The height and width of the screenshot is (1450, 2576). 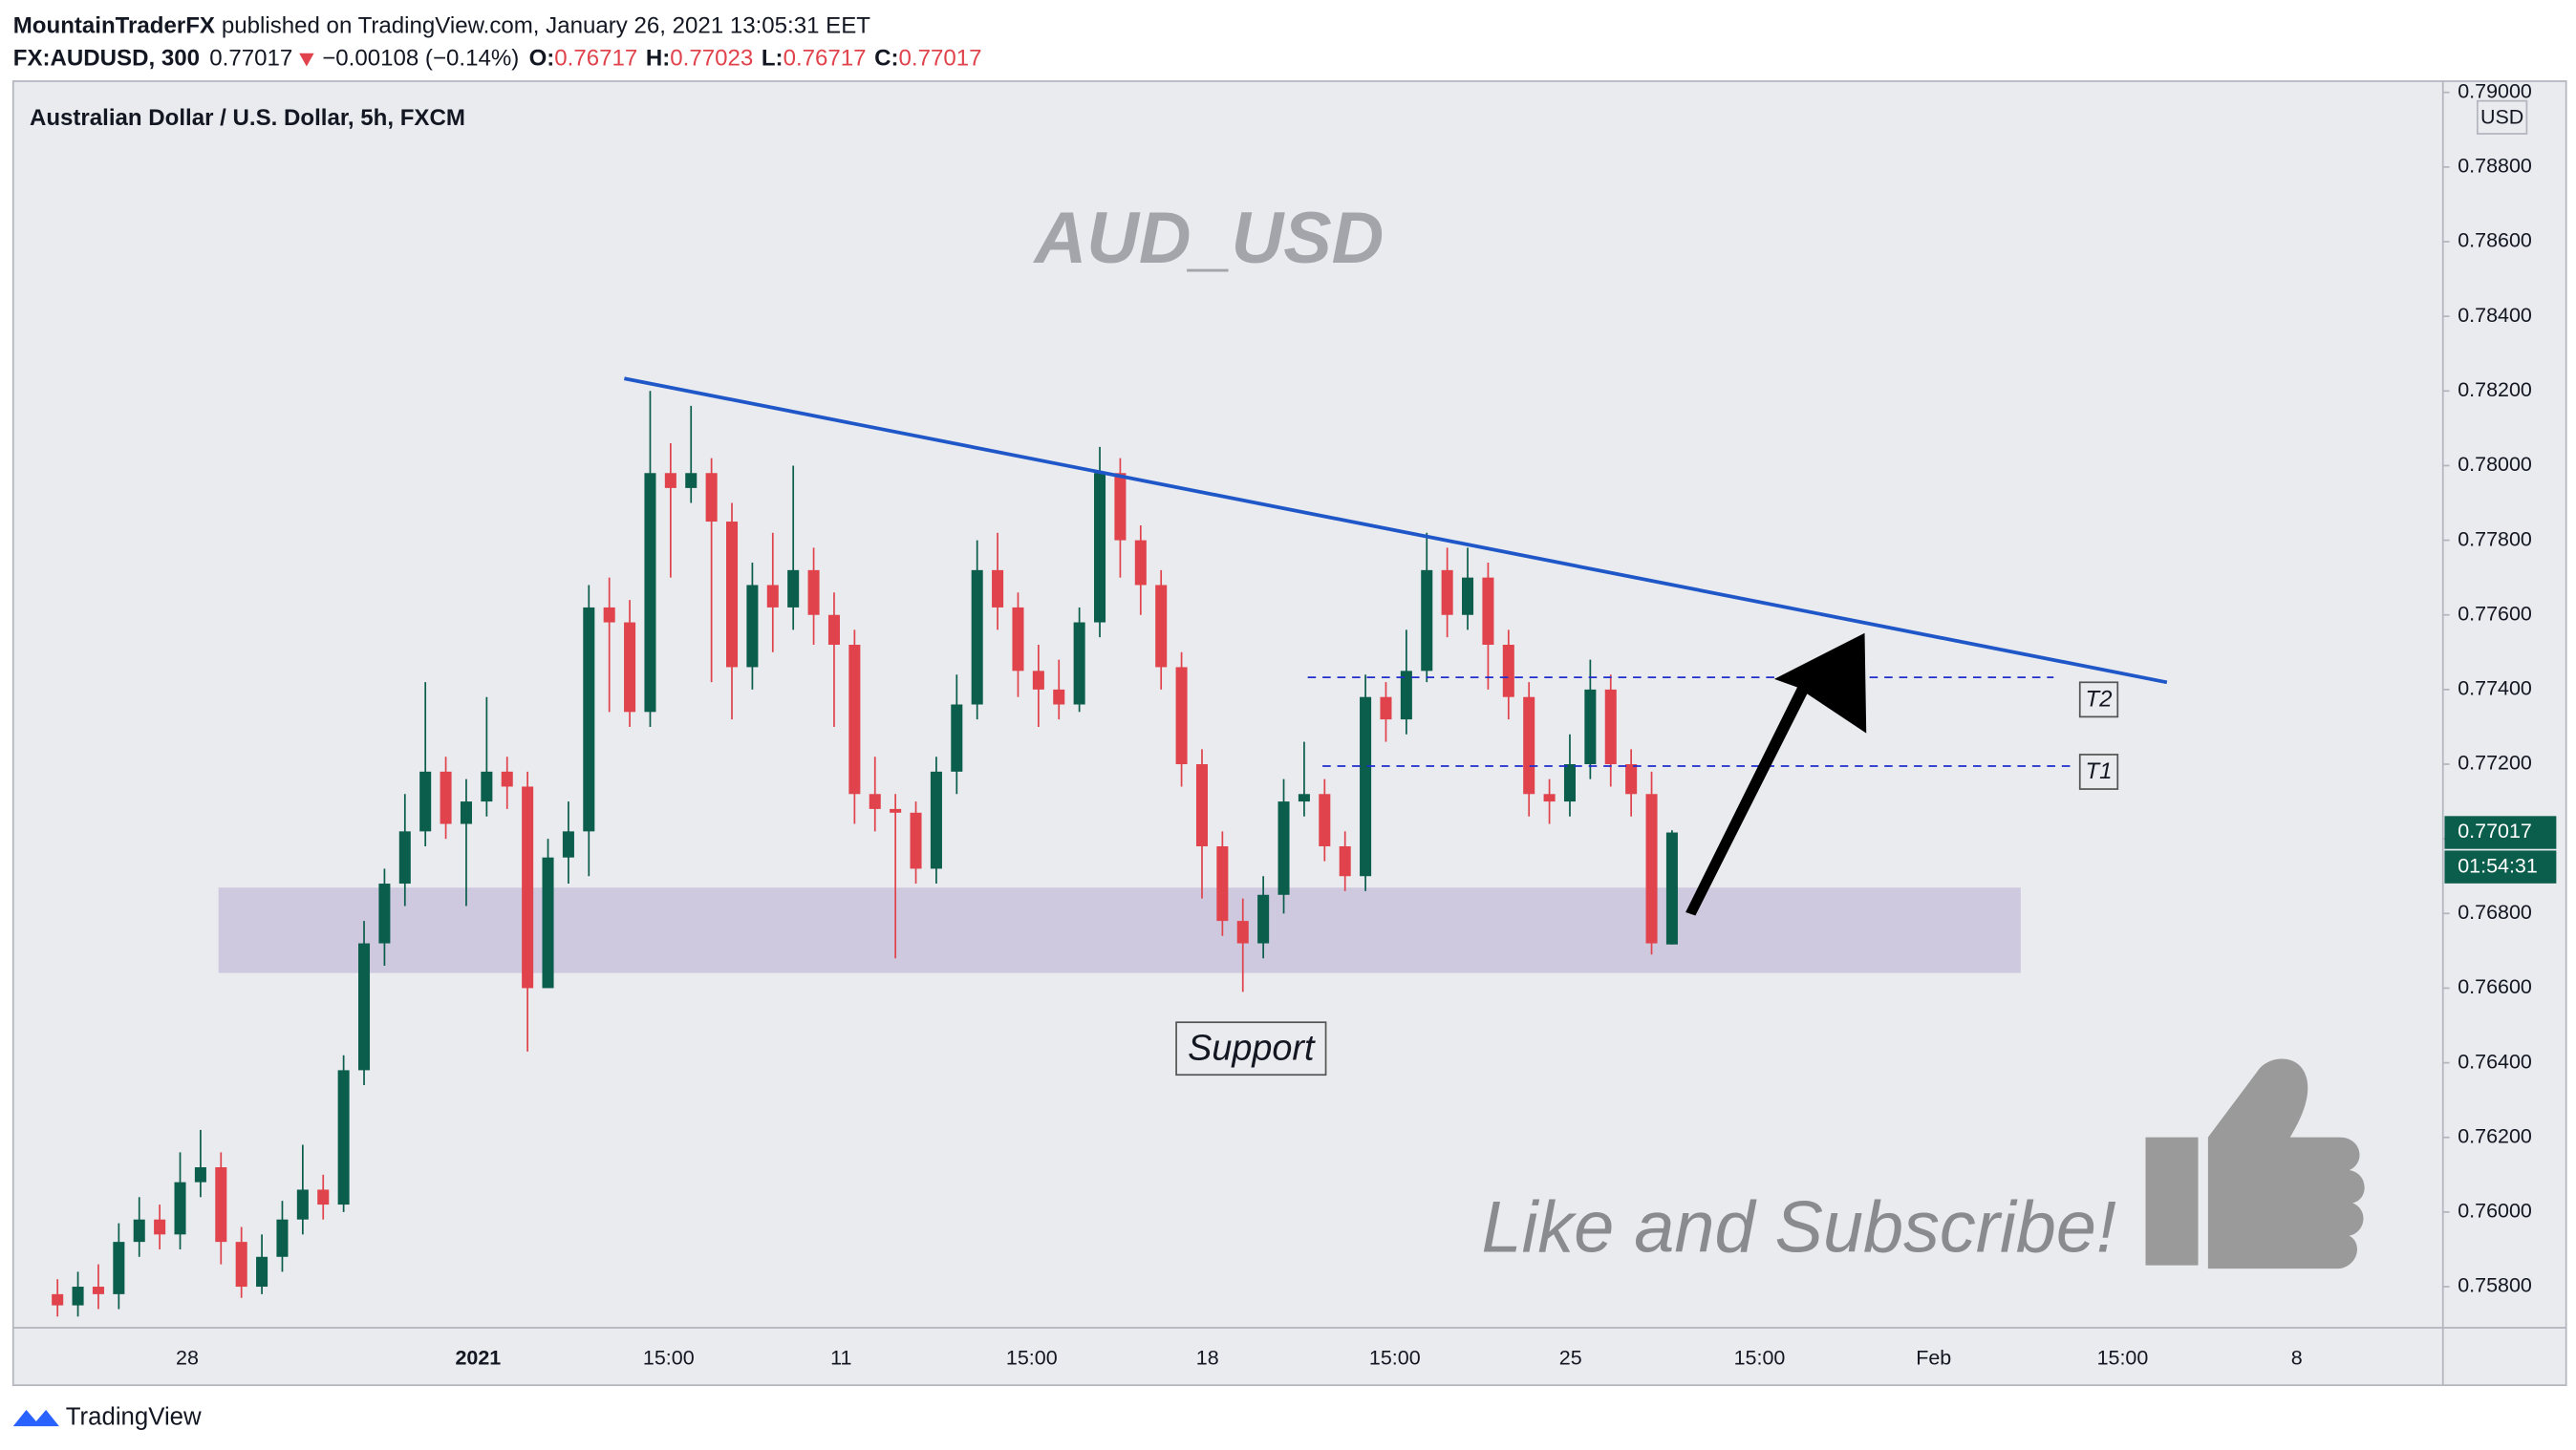 I want to click on change: −0.00108 (−0.14%), so click(x=420, y=59).